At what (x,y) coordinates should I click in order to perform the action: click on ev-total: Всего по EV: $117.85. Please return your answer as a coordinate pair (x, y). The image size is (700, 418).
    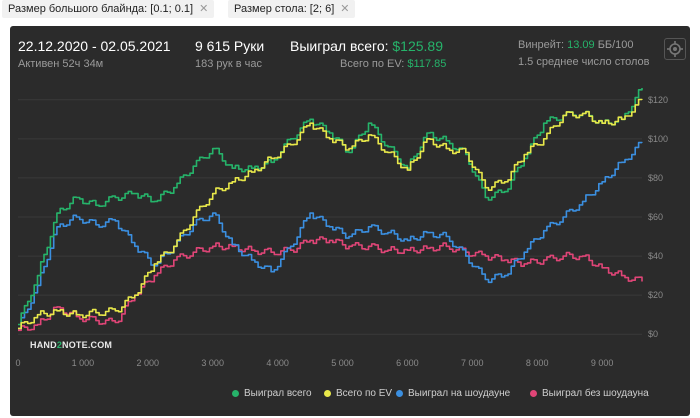
    Looking at the image, I should click on (393, 64).